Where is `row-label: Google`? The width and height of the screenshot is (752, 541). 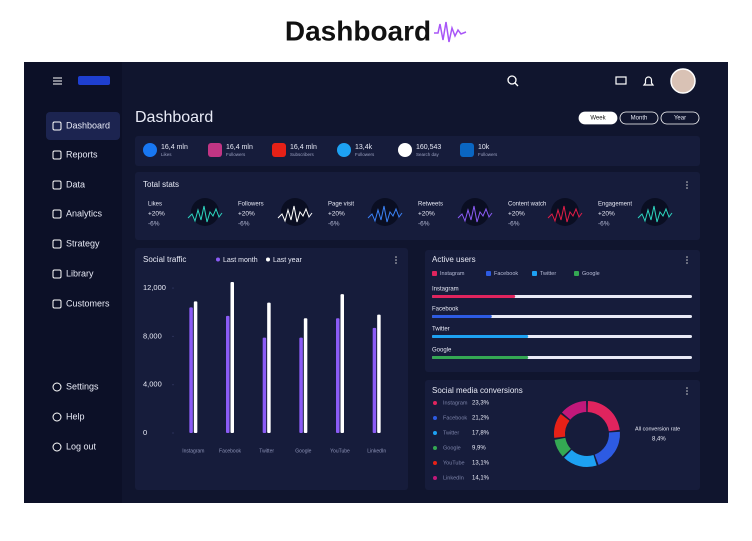
row-label: Google is located at coordinates (442, 351).